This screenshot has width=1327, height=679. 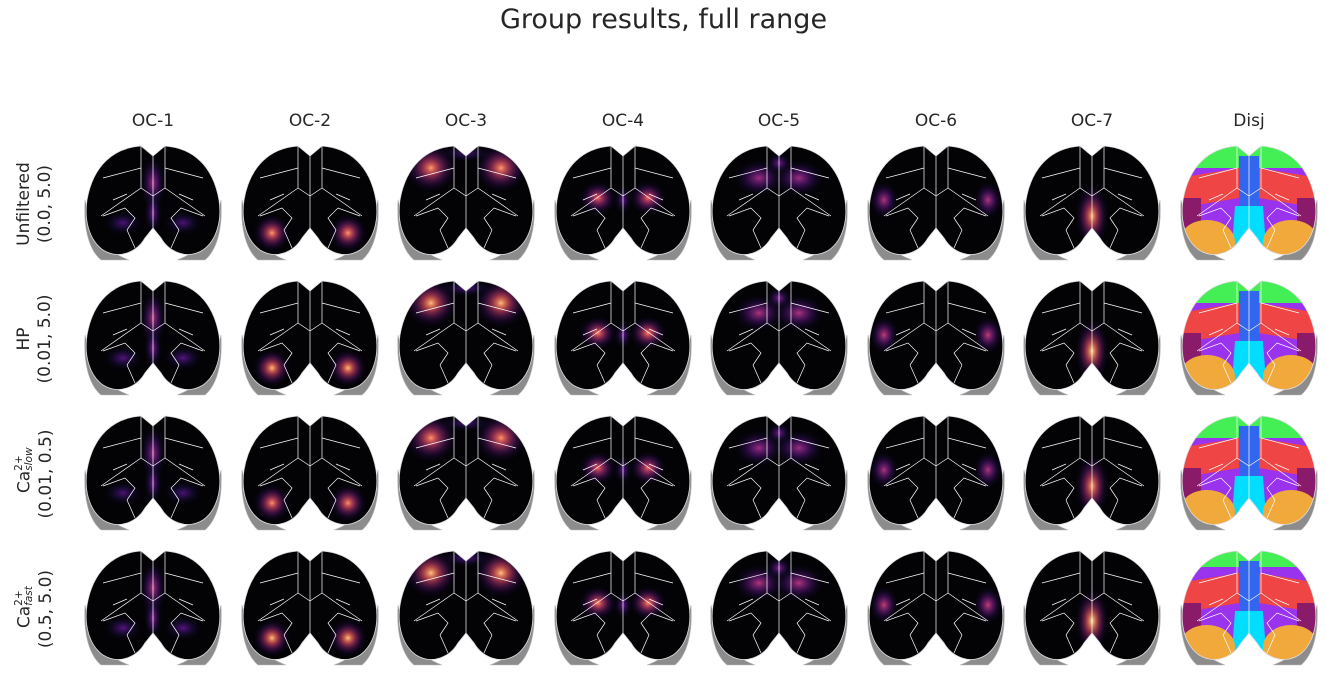 I want to click on disjoint-map, so click(x=1249, y=470).